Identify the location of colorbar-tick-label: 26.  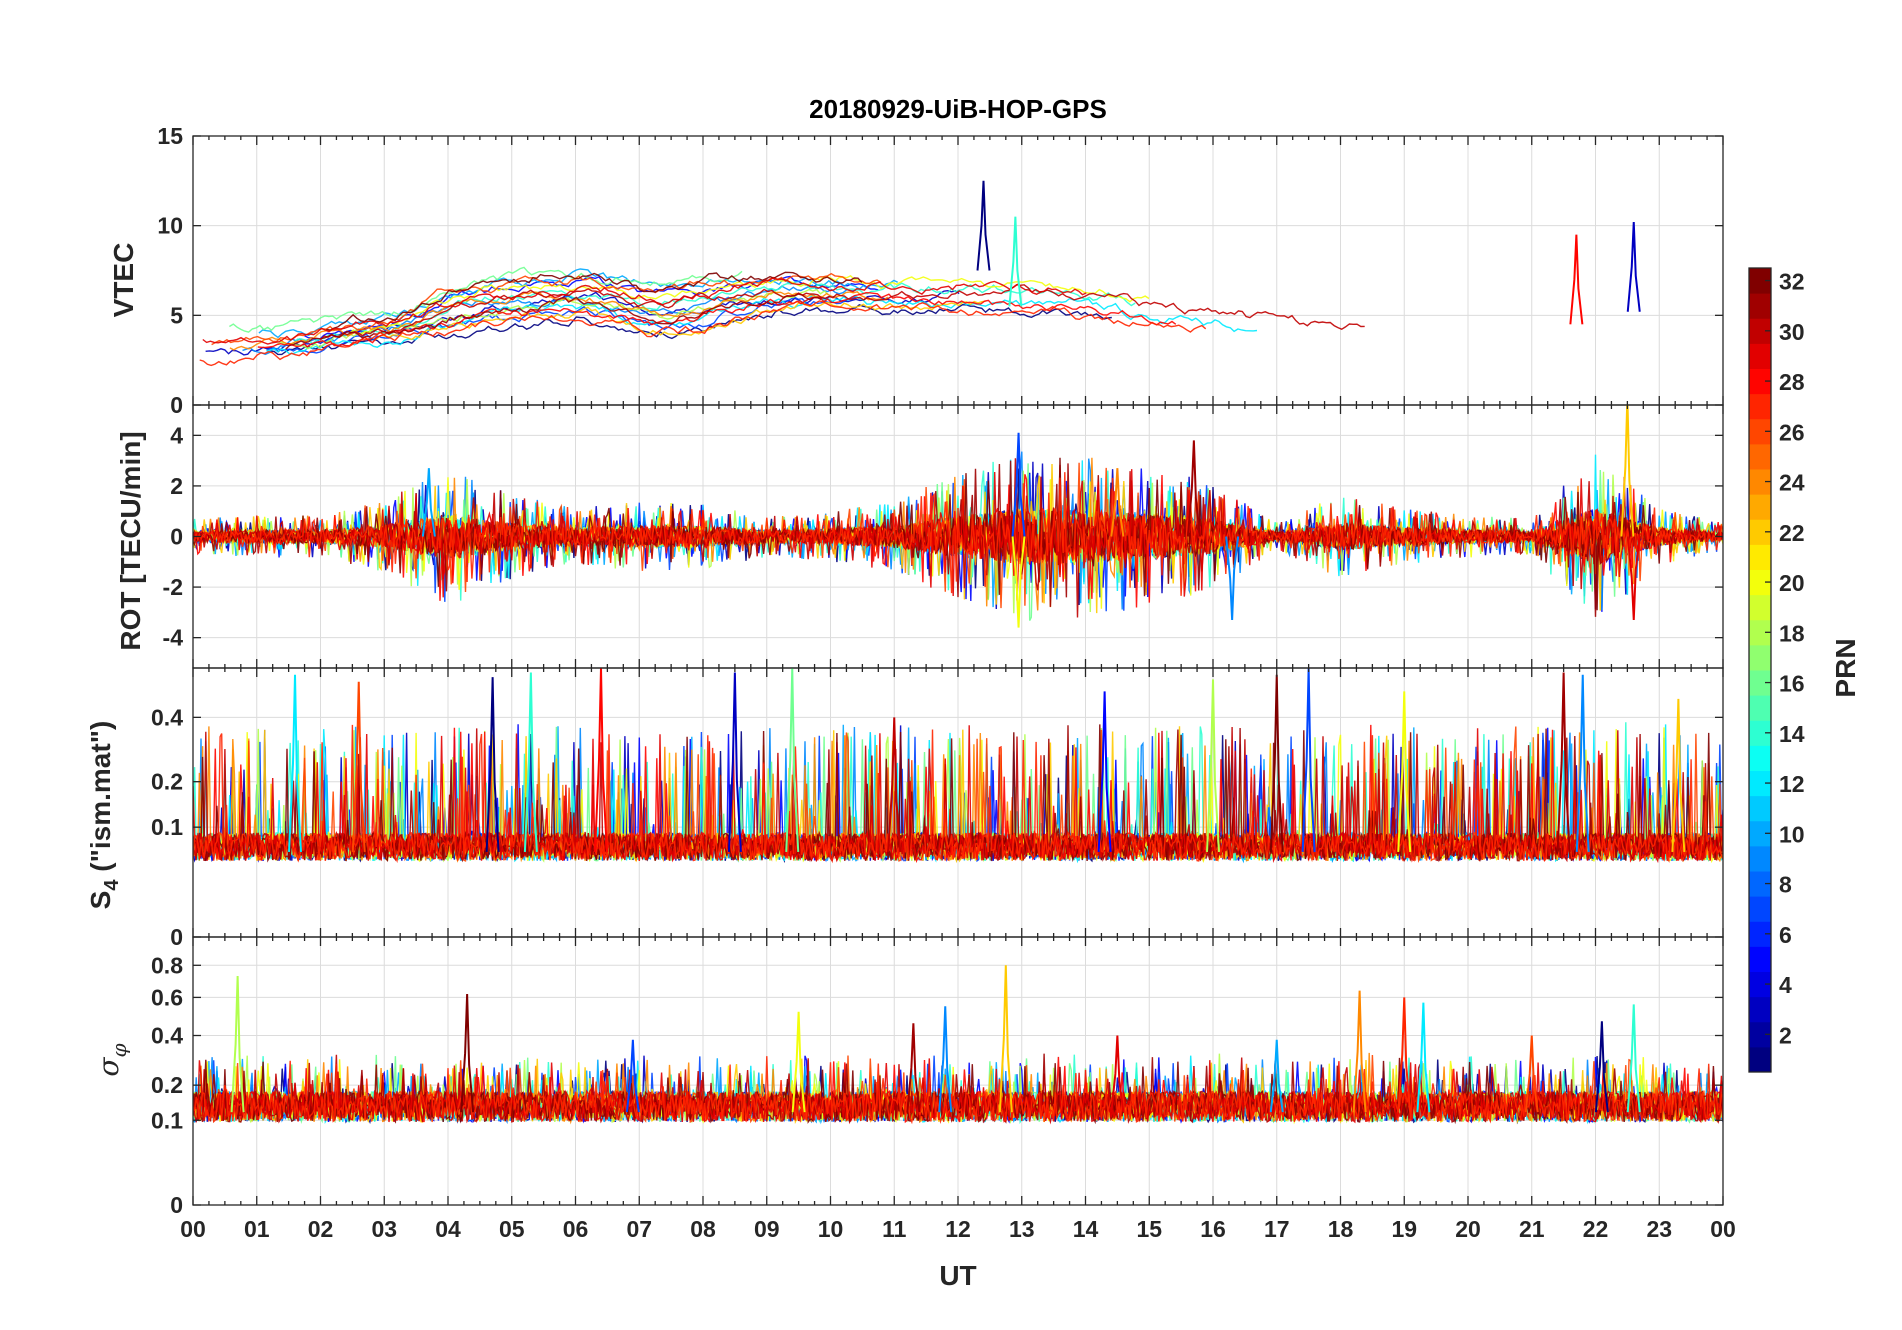
(1792, 432).